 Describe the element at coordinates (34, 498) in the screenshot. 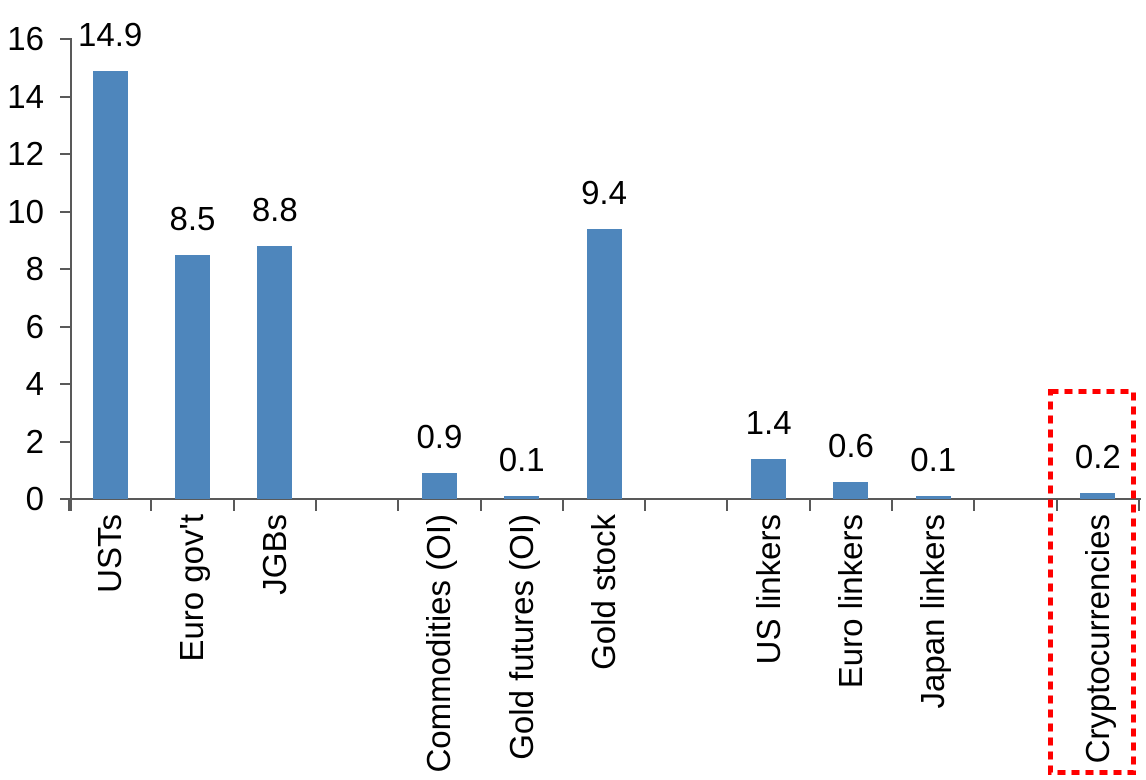

I see `y-axis-tick-label: 0` at that location.